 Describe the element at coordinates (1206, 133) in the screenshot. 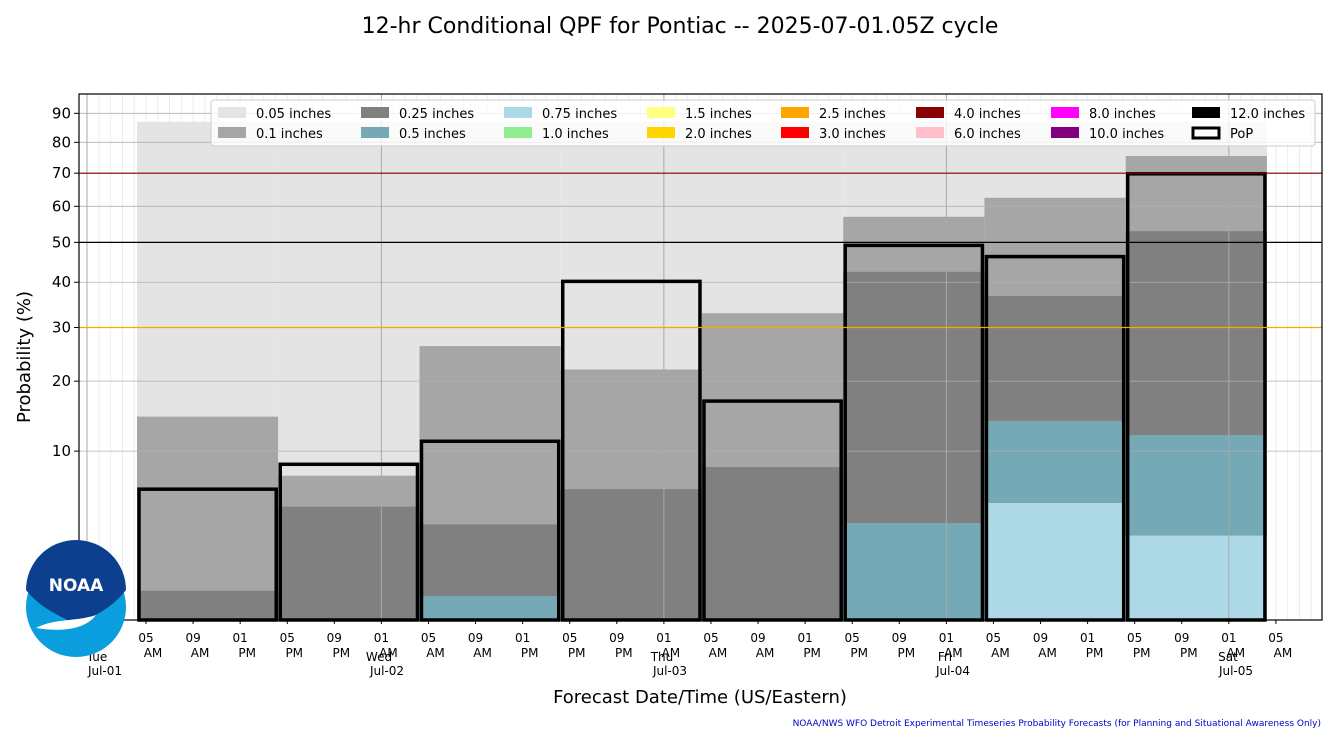

I see `legend-swatch-pop` at that location.